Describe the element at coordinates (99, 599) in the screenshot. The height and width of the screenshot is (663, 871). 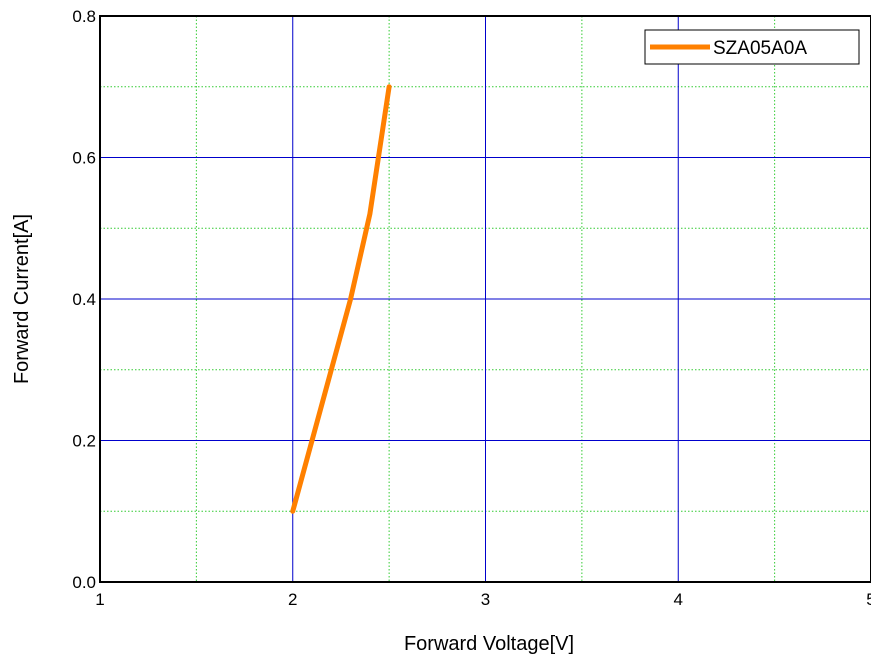
I see `x-tick-label: 1` at that location.